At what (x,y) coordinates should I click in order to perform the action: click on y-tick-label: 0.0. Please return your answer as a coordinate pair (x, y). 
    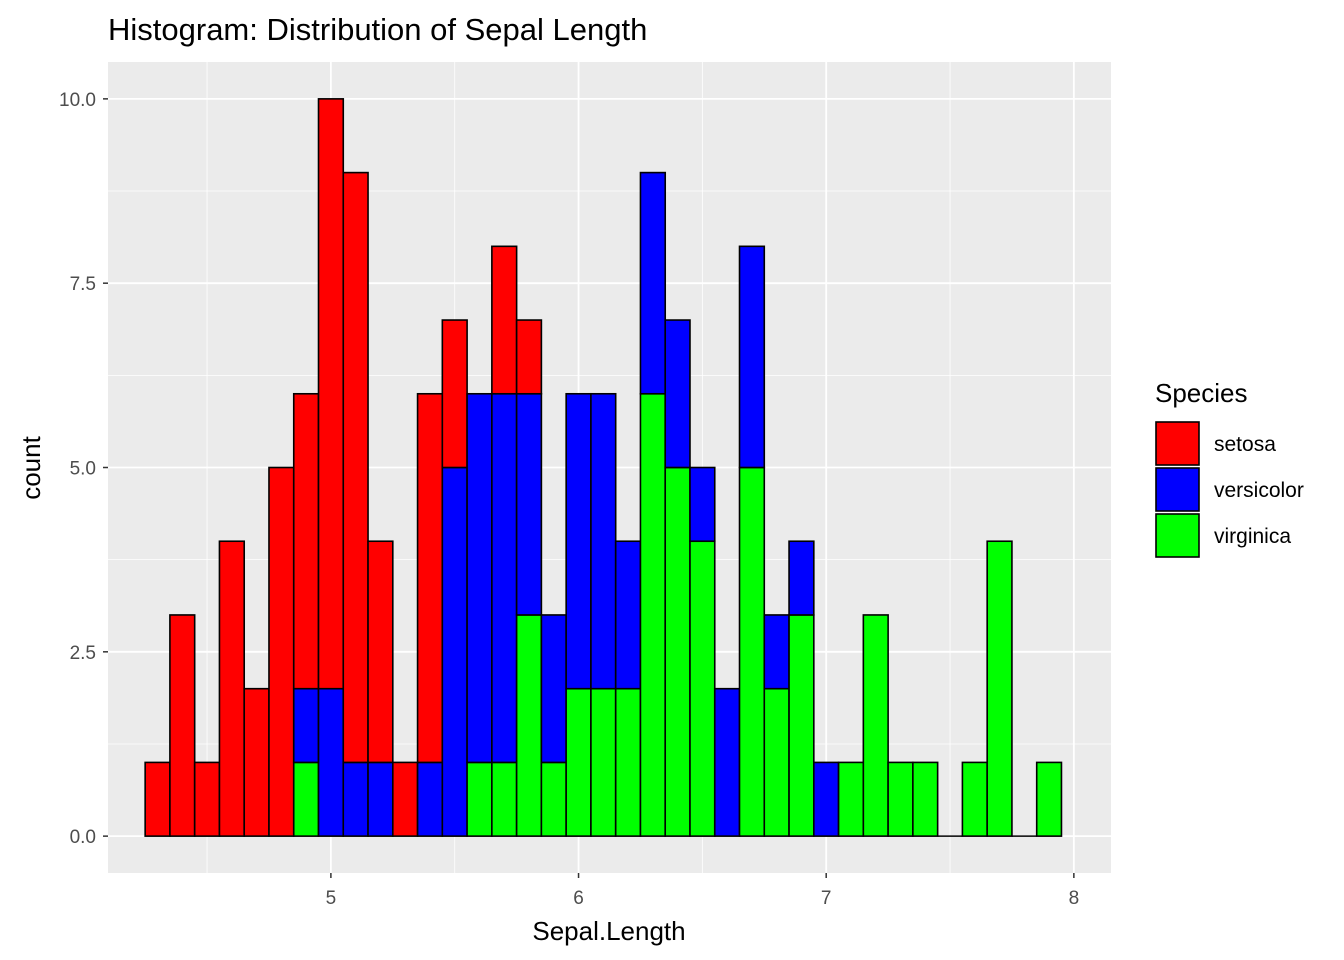
    Looking at the image, I should click on (83, 837).